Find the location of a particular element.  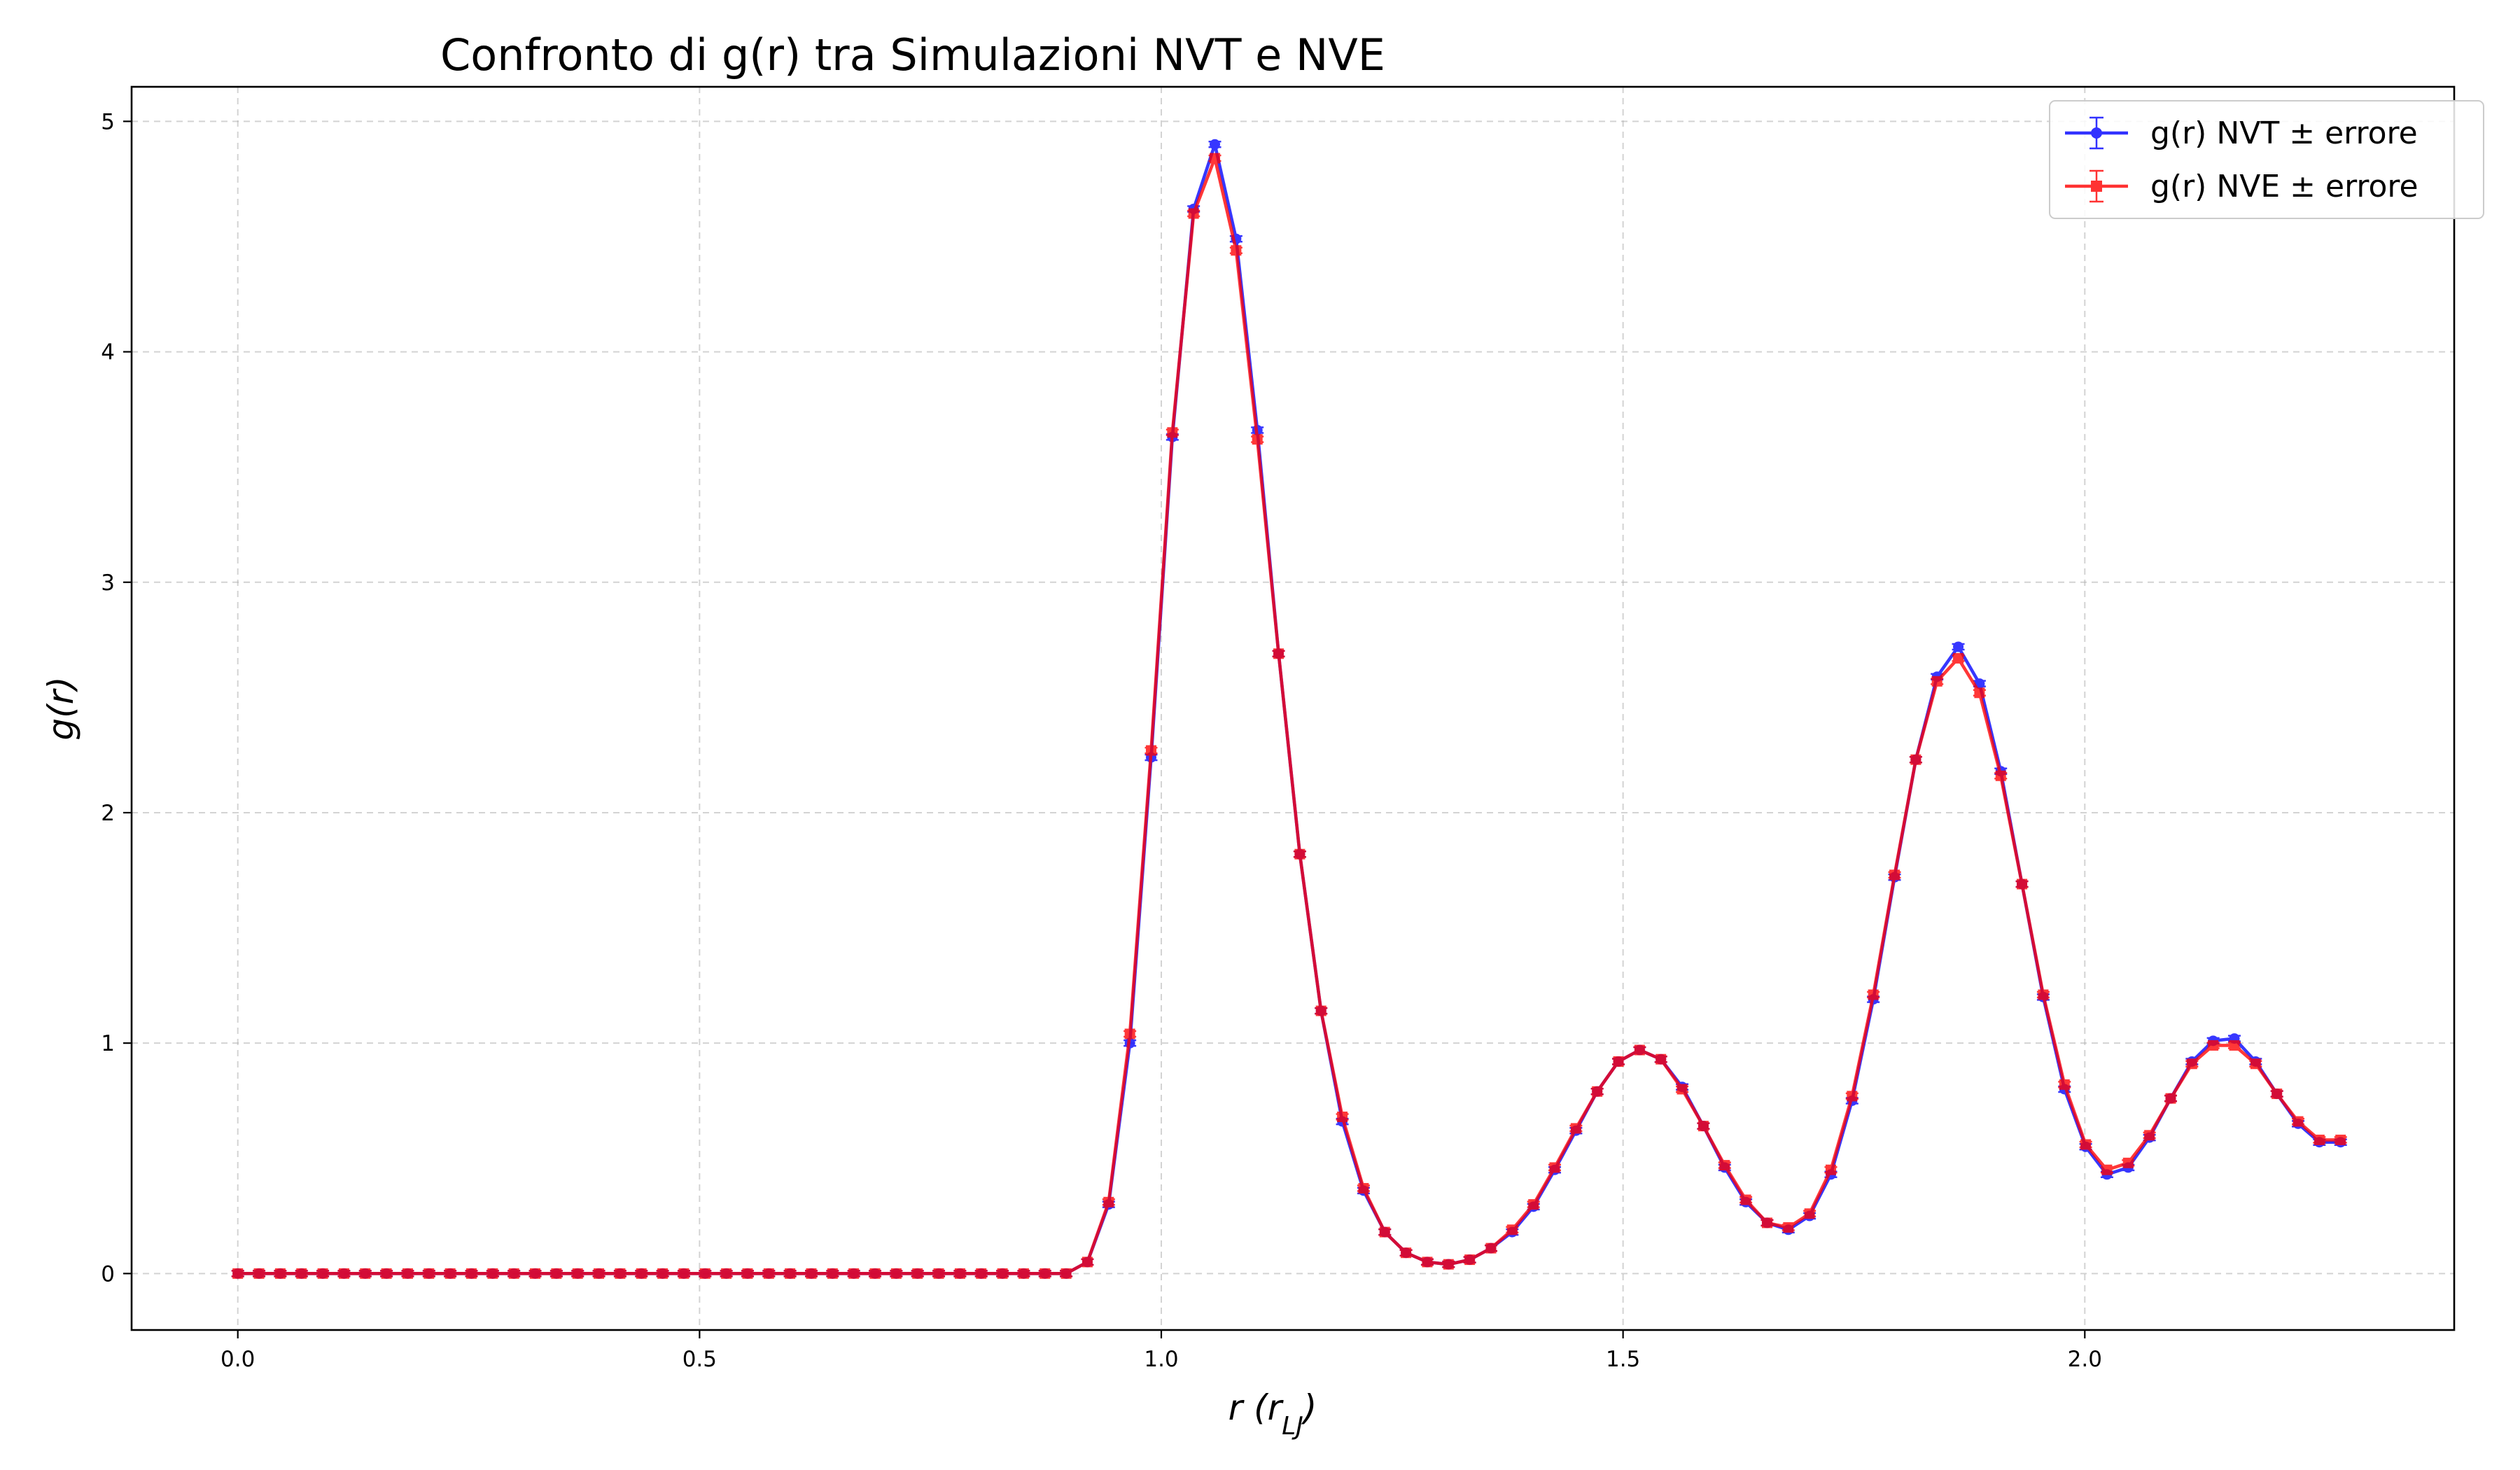

x-tick-label: 2.0 is located at coordinates (2085, 1359).